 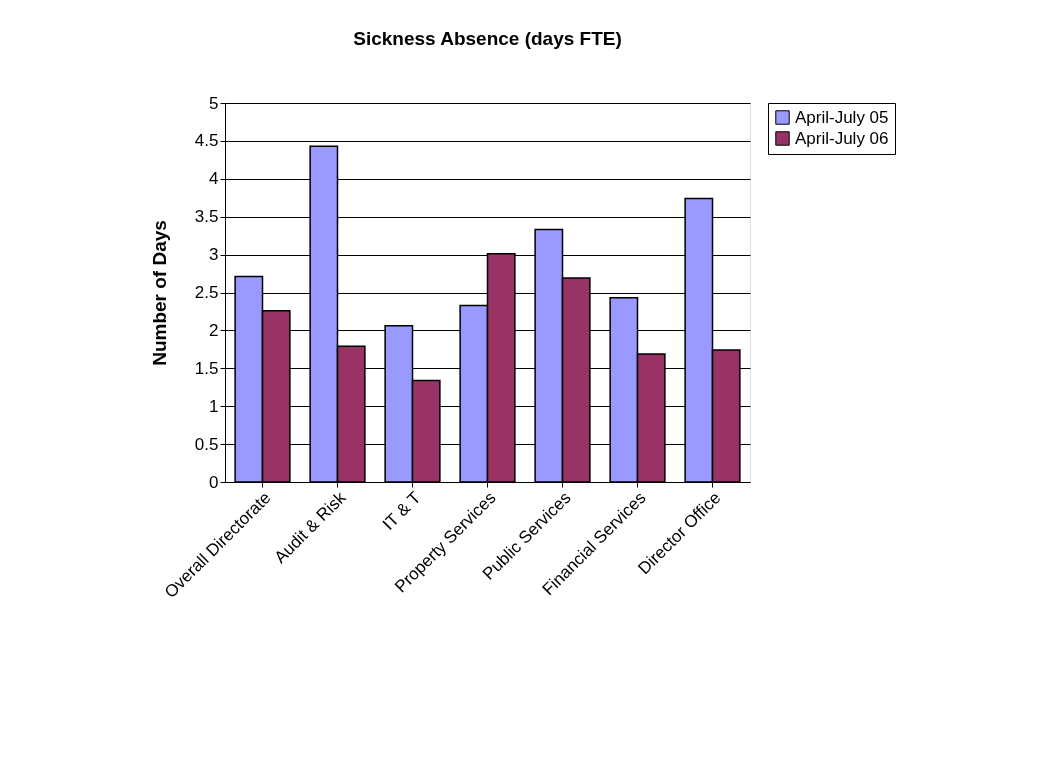 I want to click on y-tick-label: 3, so click(x=214, y=255).